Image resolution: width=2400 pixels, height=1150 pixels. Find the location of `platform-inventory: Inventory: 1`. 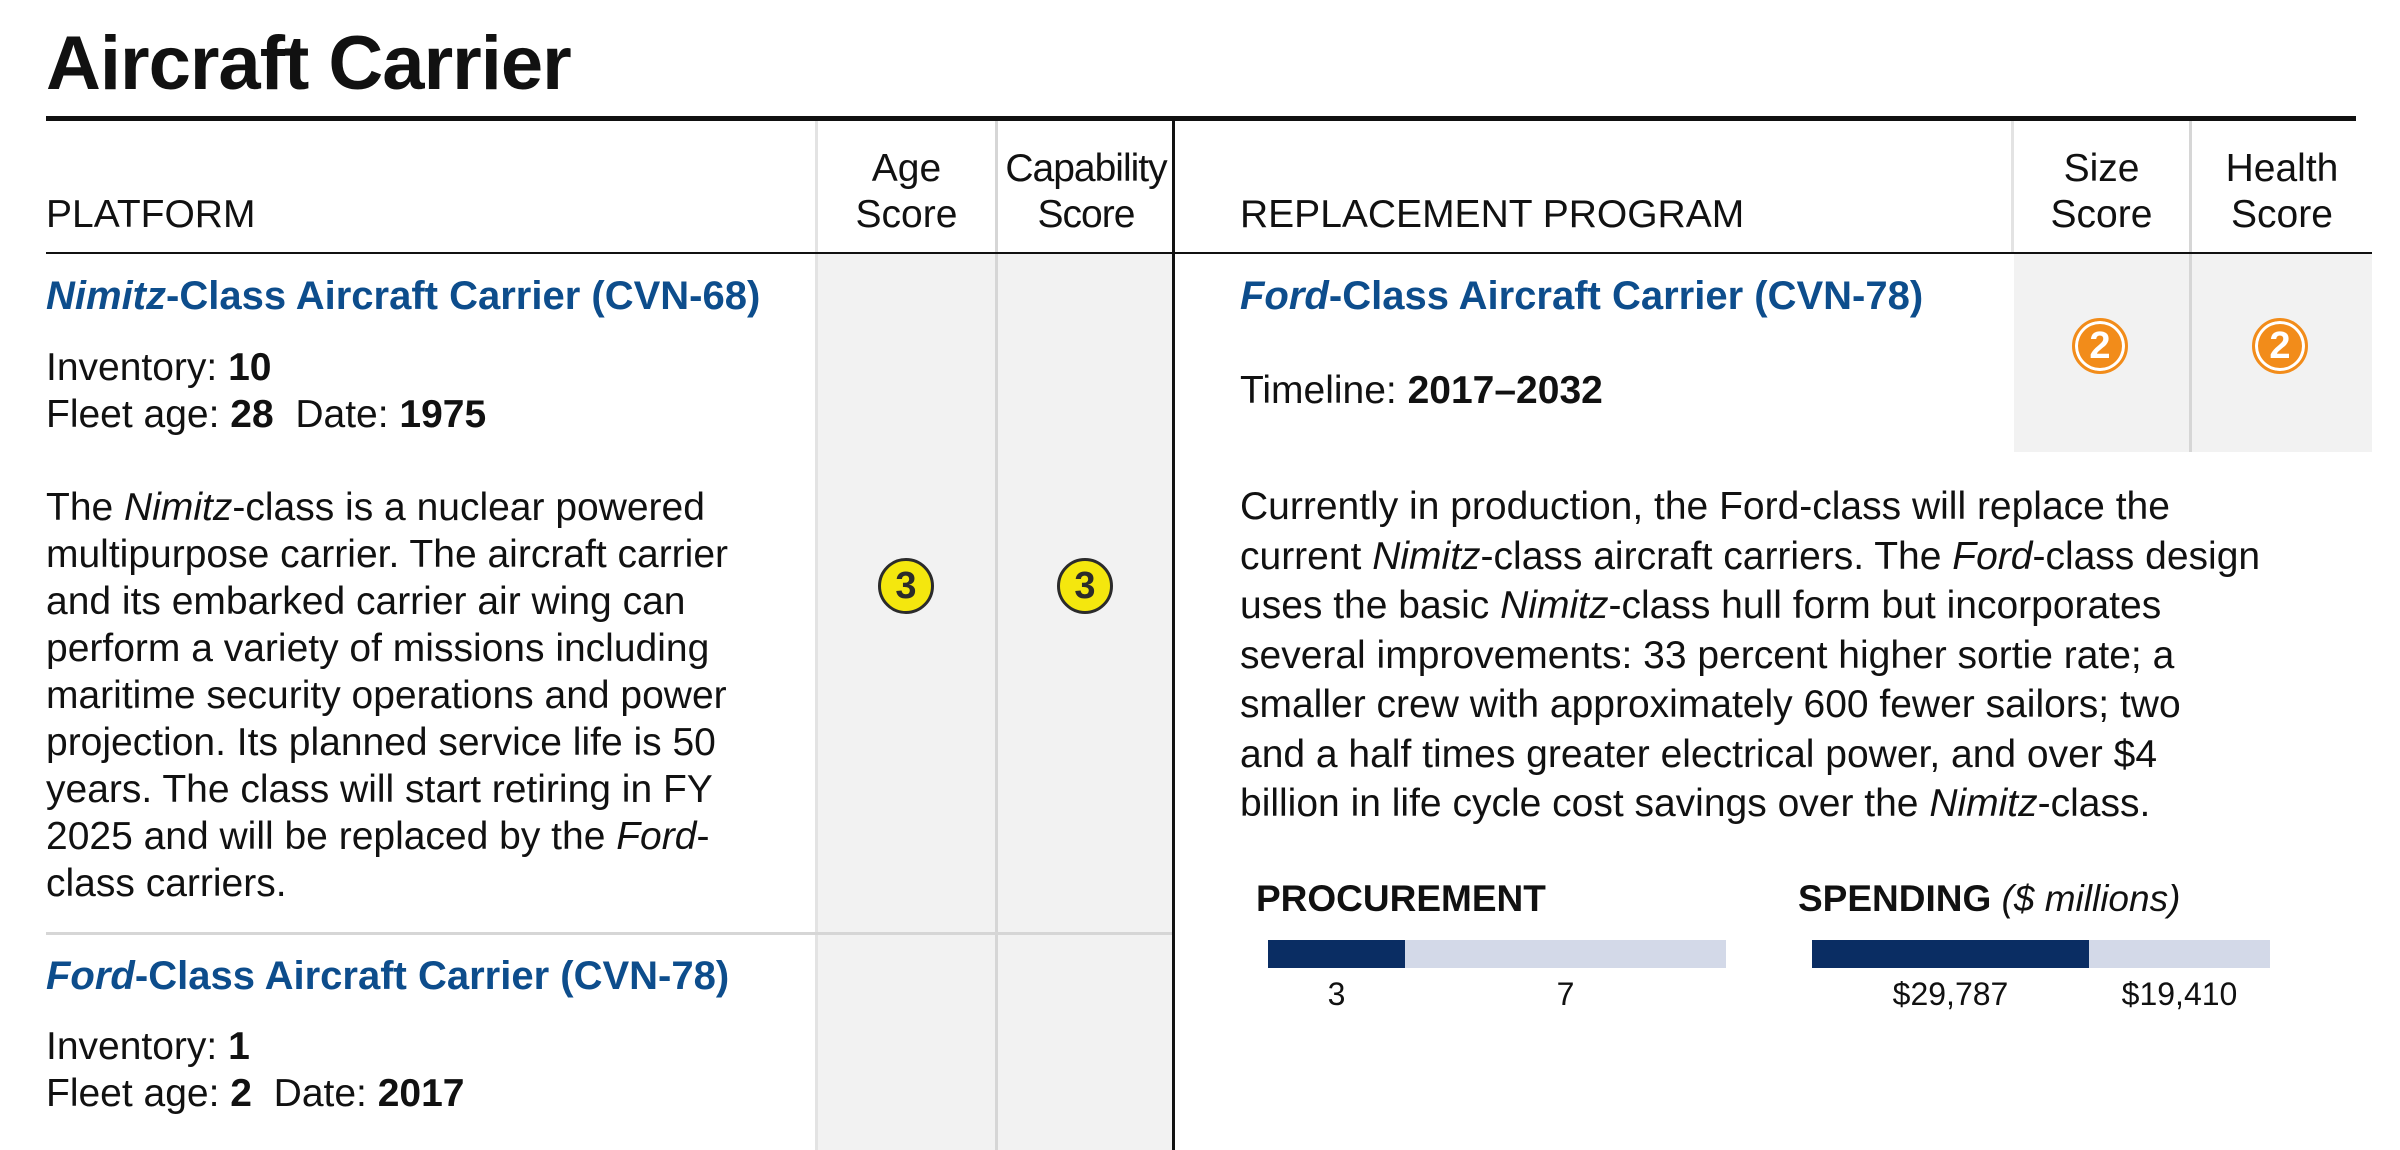

platform-inventory: Inventory: 1 is located at coordinates (148, 1047).